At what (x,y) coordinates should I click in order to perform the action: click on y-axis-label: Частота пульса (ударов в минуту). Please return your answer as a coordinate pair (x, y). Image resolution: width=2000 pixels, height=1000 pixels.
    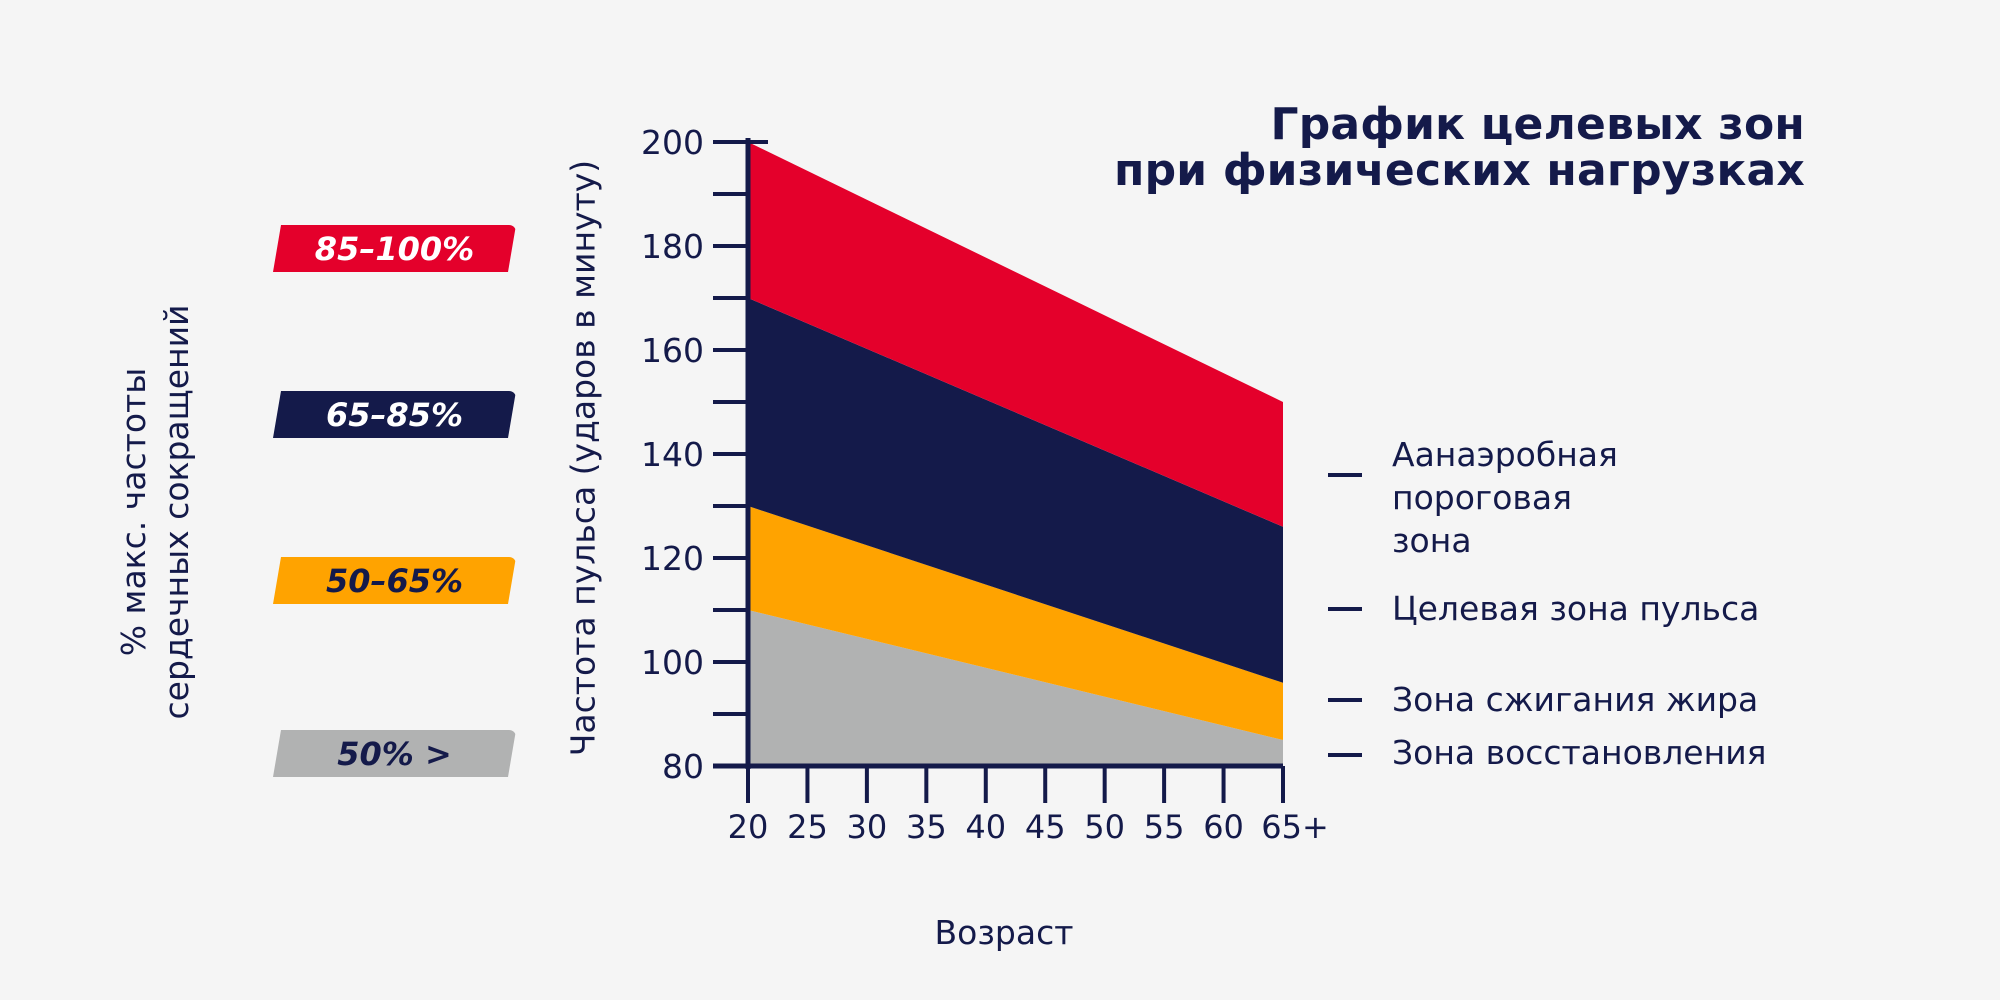
    Looking at the image, I should click on (583, 458).